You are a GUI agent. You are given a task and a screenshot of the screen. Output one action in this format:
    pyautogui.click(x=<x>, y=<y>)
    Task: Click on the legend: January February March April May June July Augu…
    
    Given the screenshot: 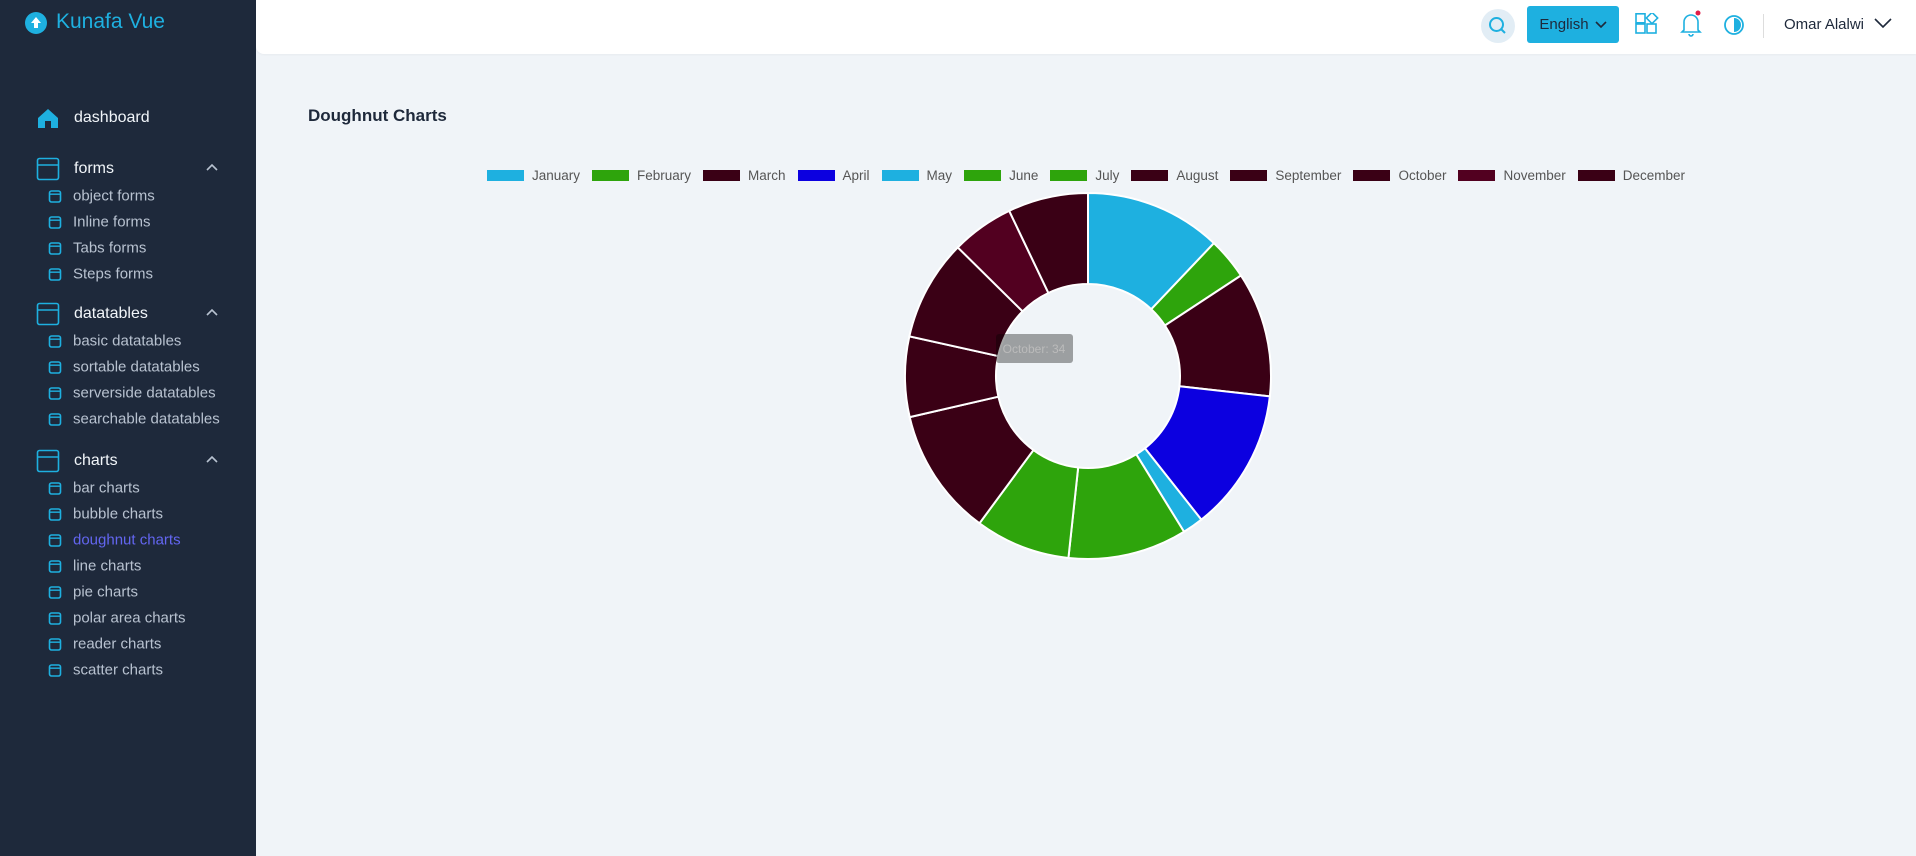 What is the action you would take?
    pyautogui.click(x=1086, y=175)
    